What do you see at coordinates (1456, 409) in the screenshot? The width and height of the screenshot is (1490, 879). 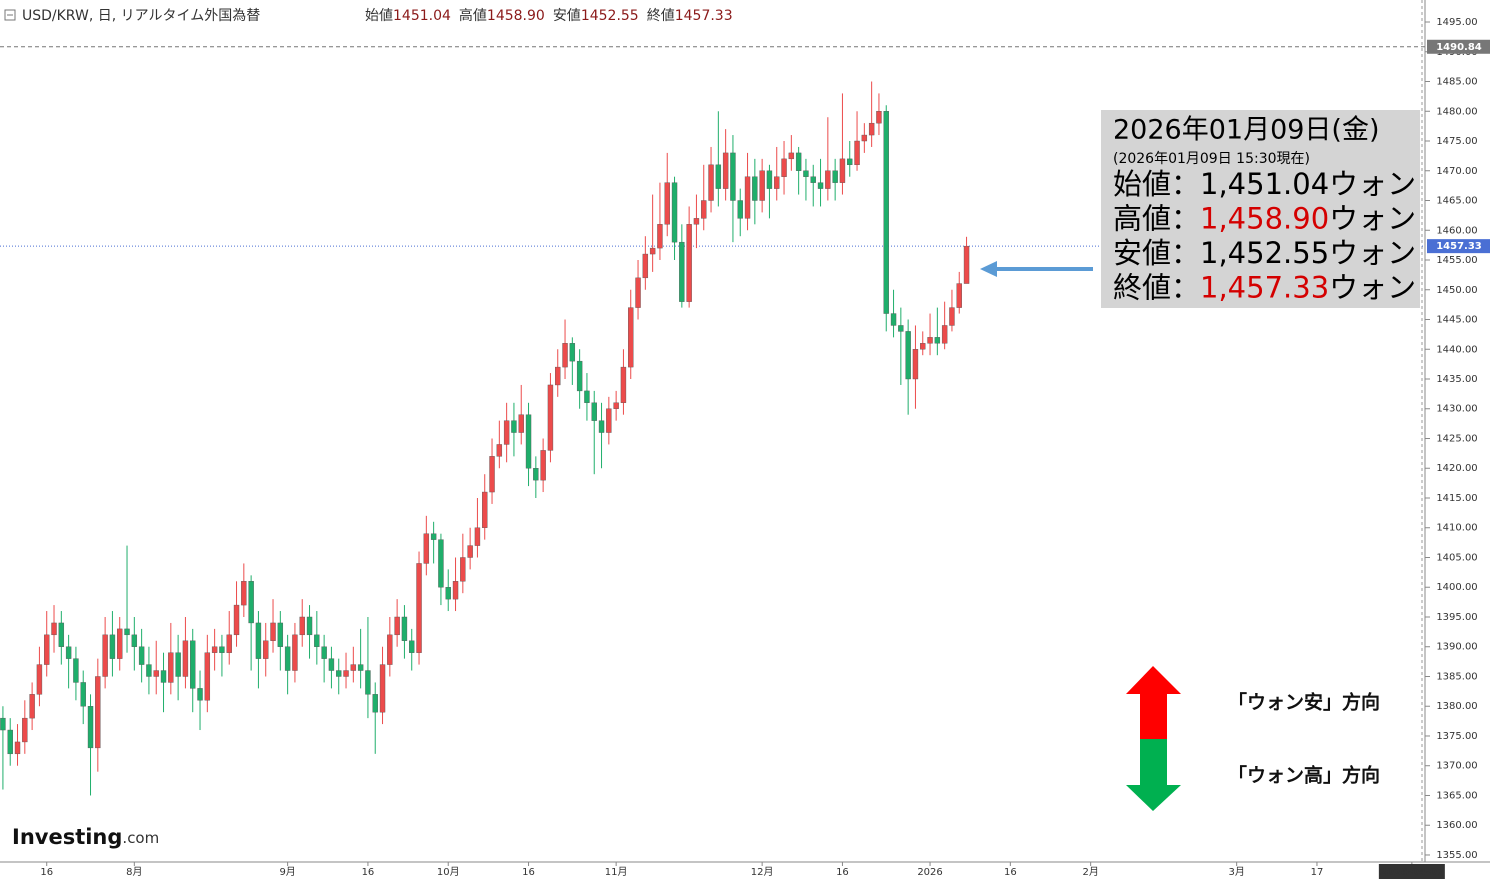 I see `y-tick-label: 1430.00` at bounding box center [1456, 409].